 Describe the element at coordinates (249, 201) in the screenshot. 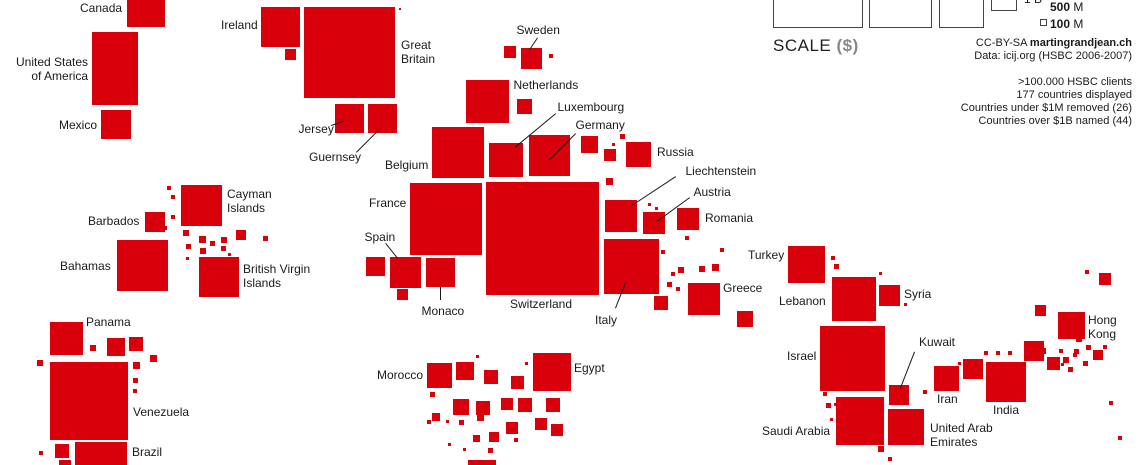

I see `label-cayman-islands: Cayman Islands` at that location.